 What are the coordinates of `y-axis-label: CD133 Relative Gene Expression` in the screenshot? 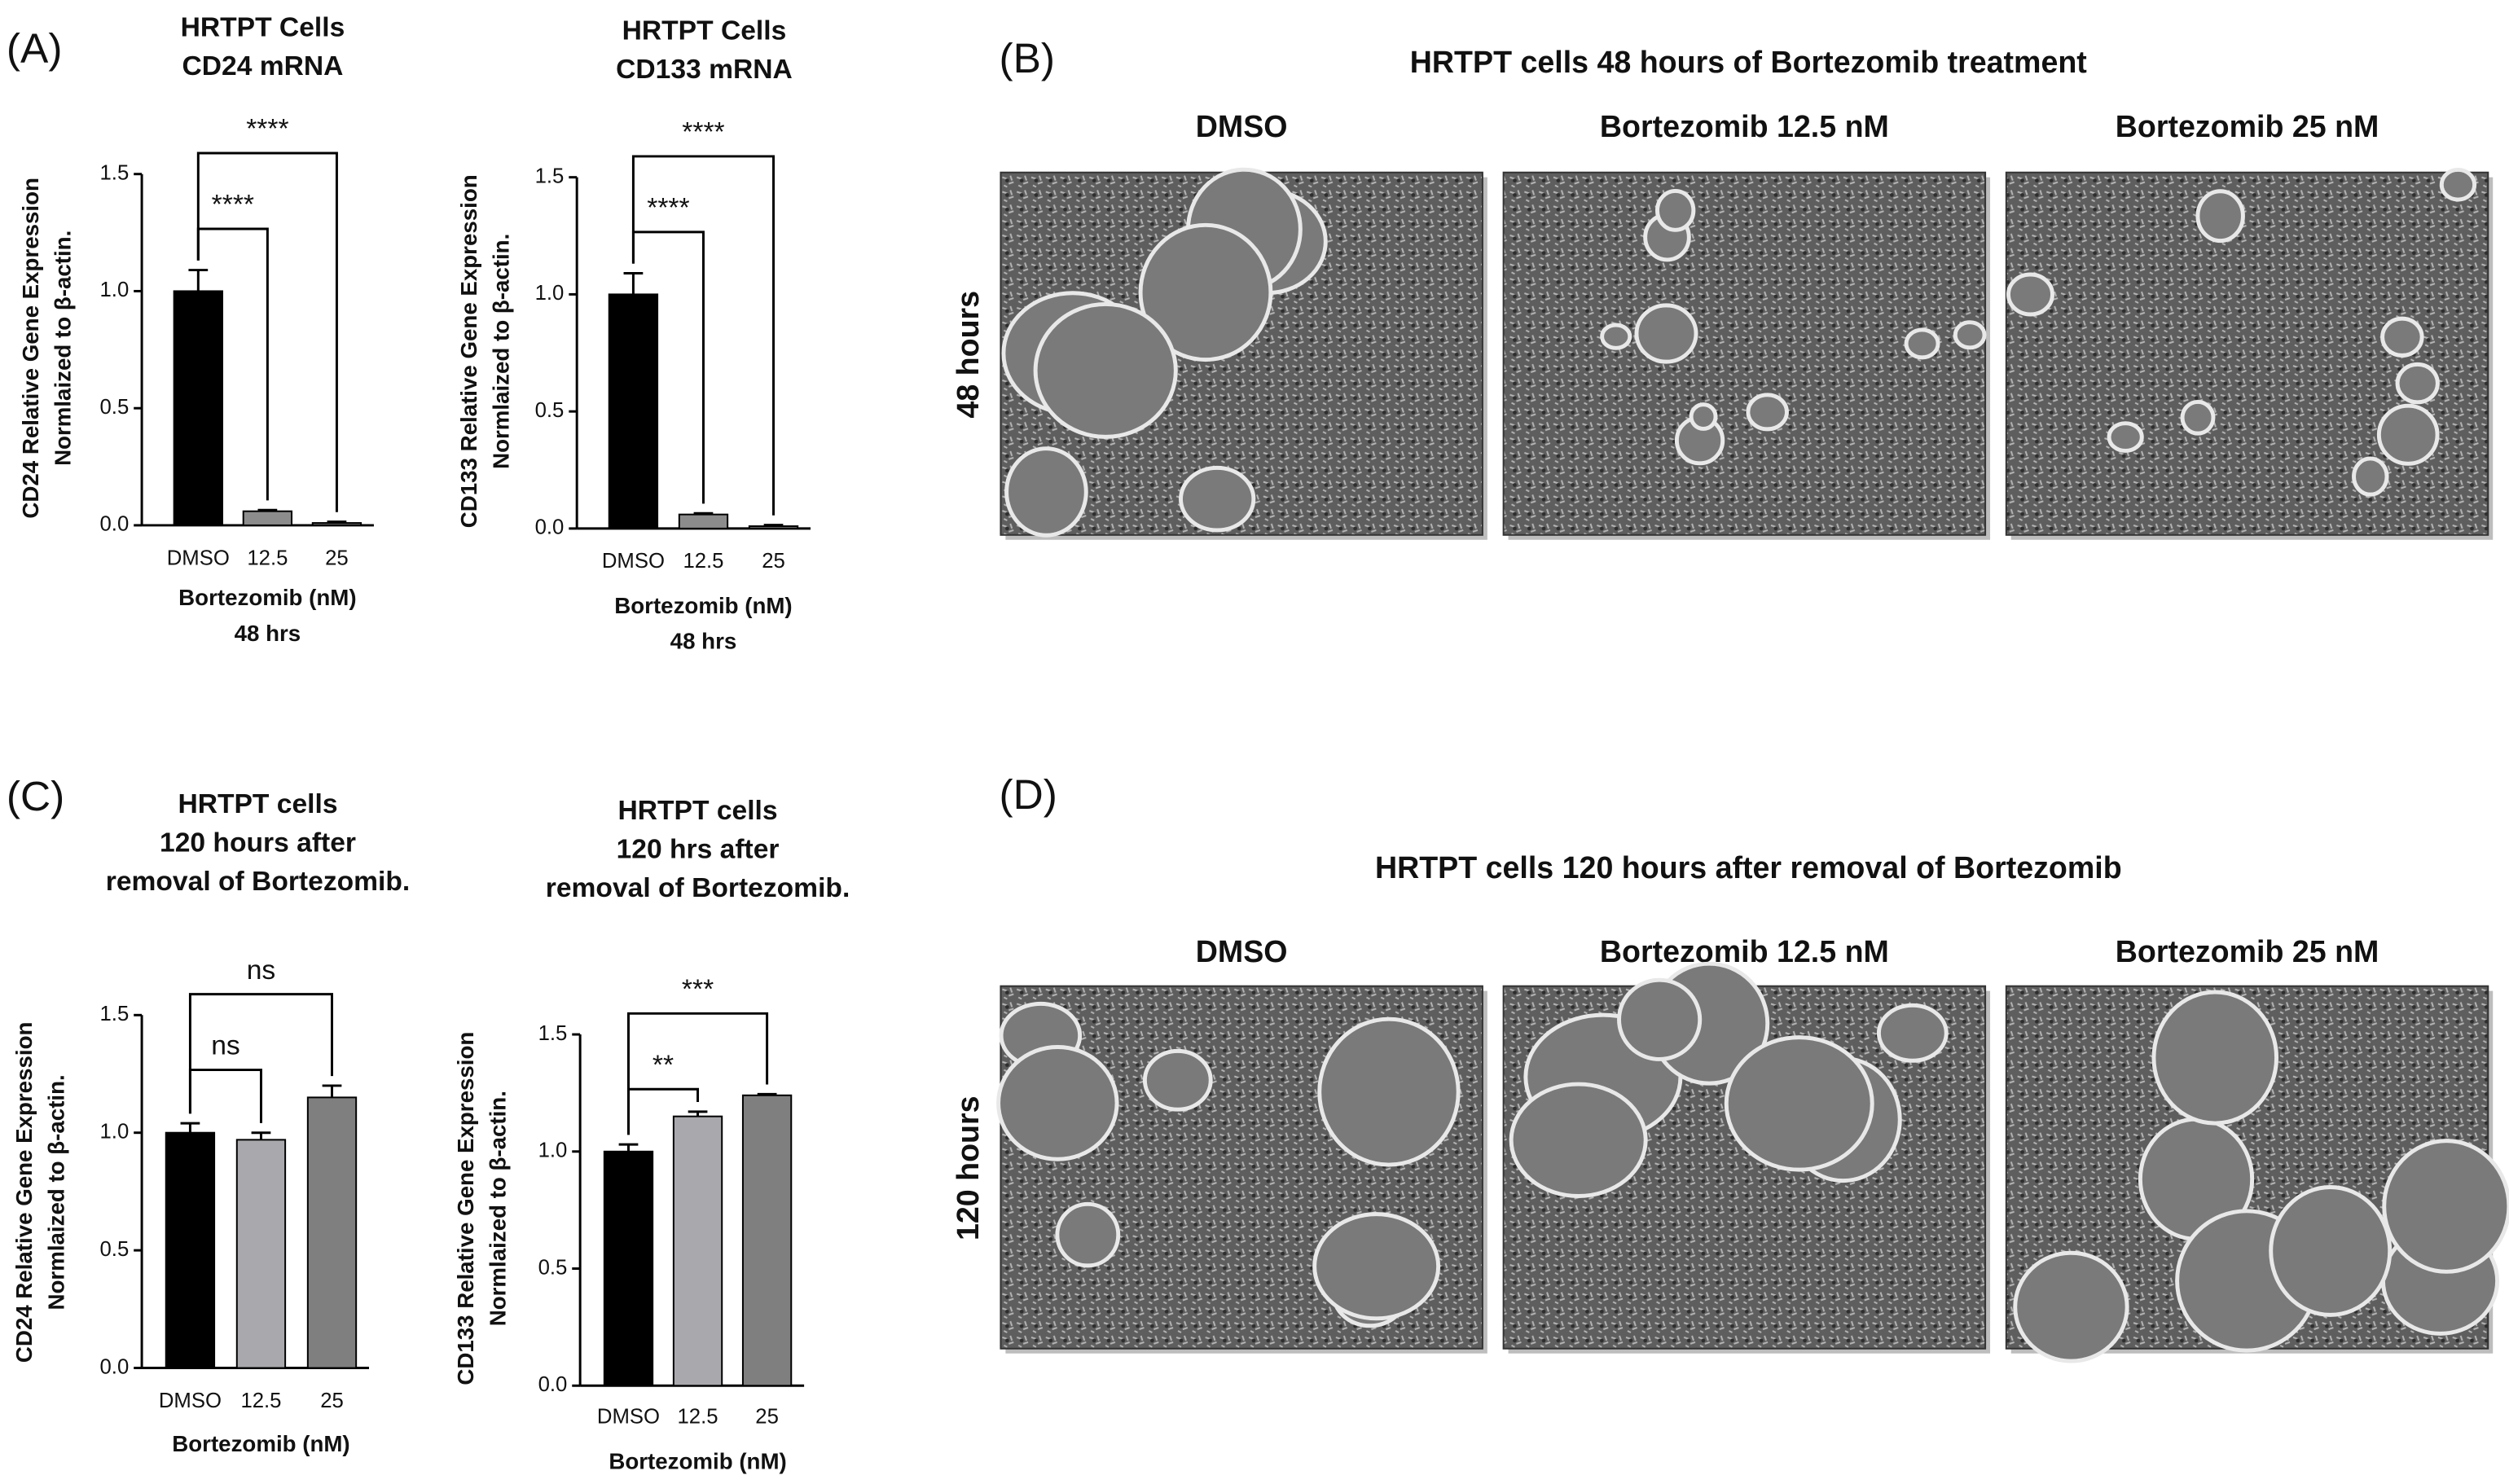 It's located at (468, 351).